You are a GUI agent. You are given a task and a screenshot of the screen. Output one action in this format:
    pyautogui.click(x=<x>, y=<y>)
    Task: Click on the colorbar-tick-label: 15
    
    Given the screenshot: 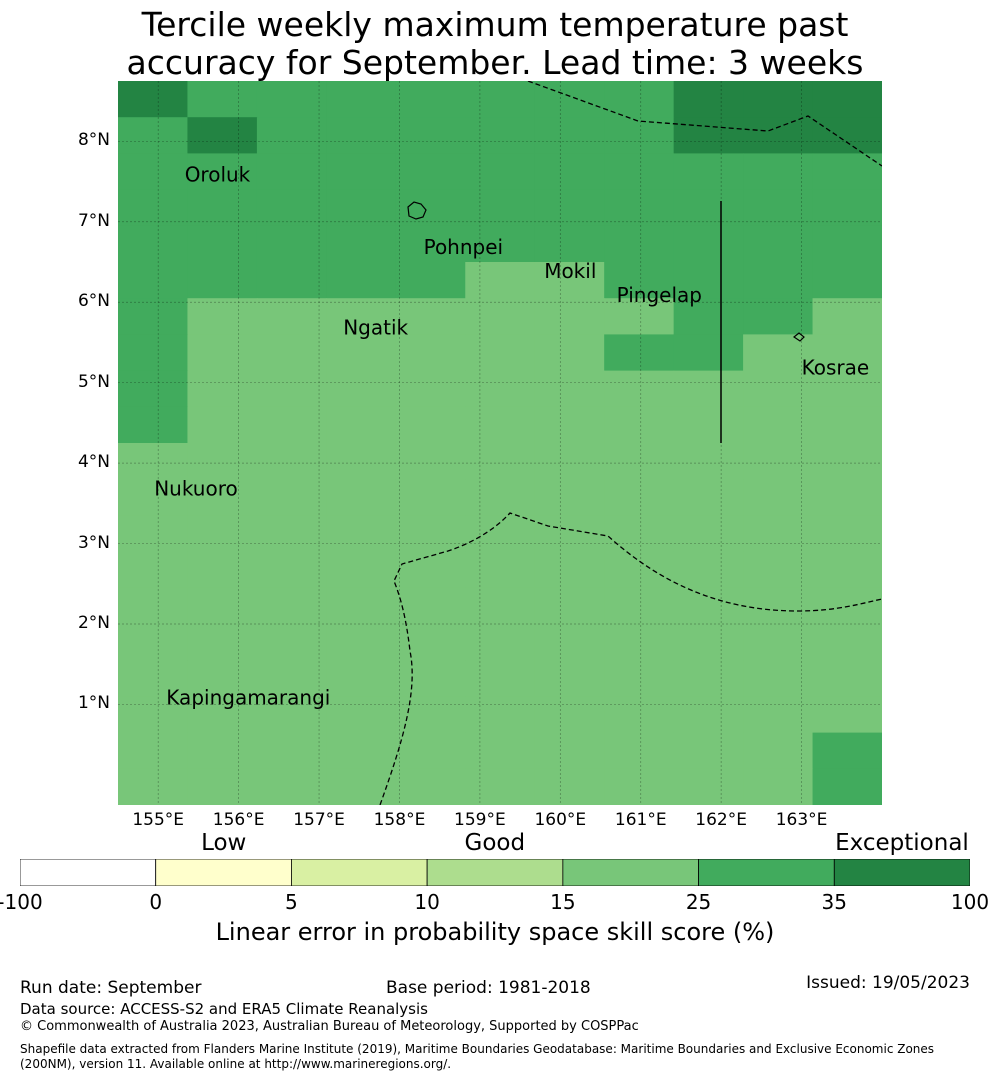 What is the action you would take?
    pyautogui.click(x=563, y=902)
    